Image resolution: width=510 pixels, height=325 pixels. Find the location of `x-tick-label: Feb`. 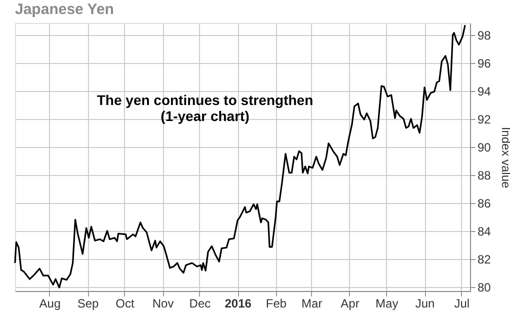

x-tick-label: Feb is located at coordinates (276, 303).